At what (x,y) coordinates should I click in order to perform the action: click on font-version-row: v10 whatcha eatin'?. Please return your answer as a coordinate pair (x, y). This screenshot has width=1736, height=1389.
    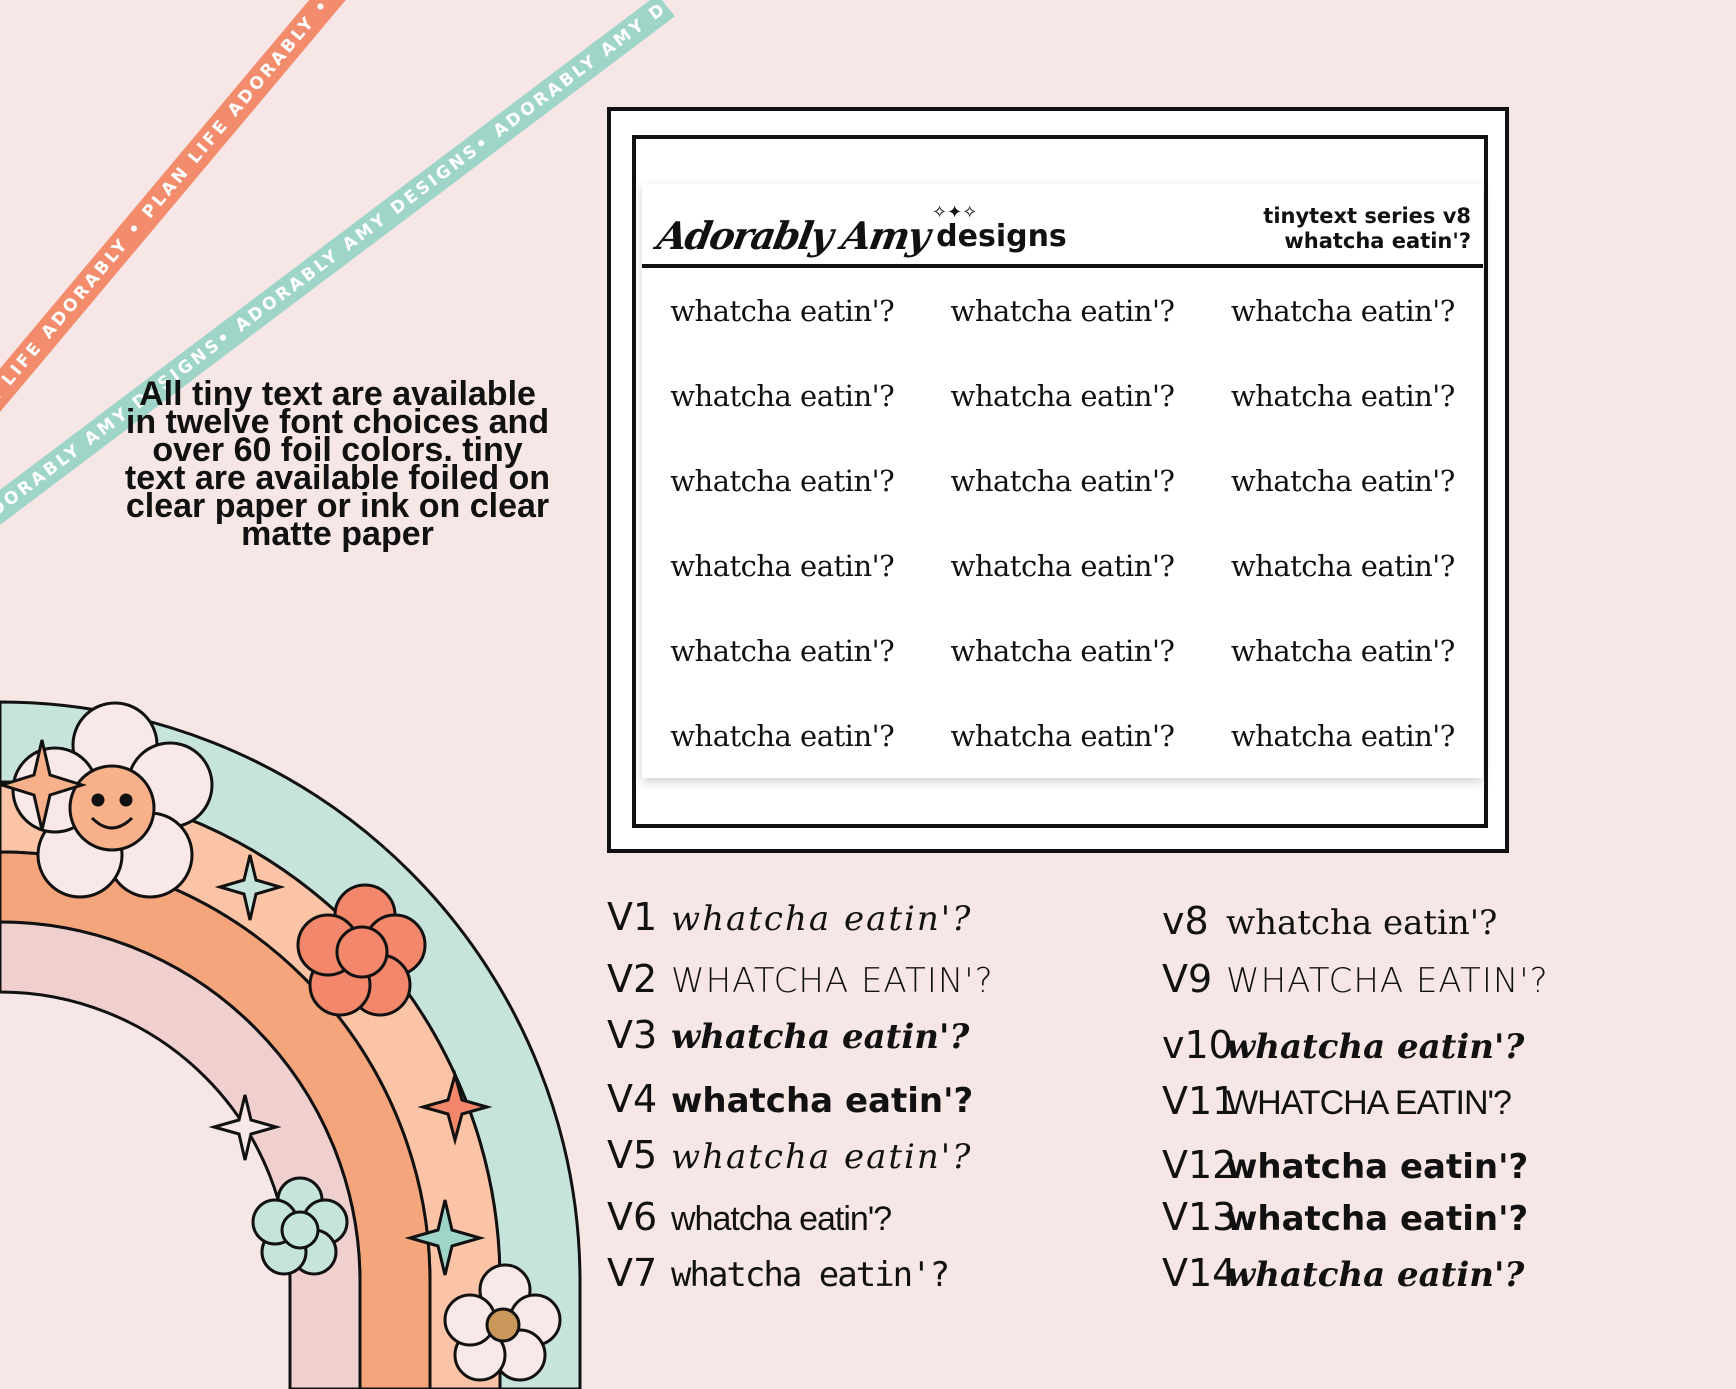
    Looking at the image, I should click on (1343, 1045).